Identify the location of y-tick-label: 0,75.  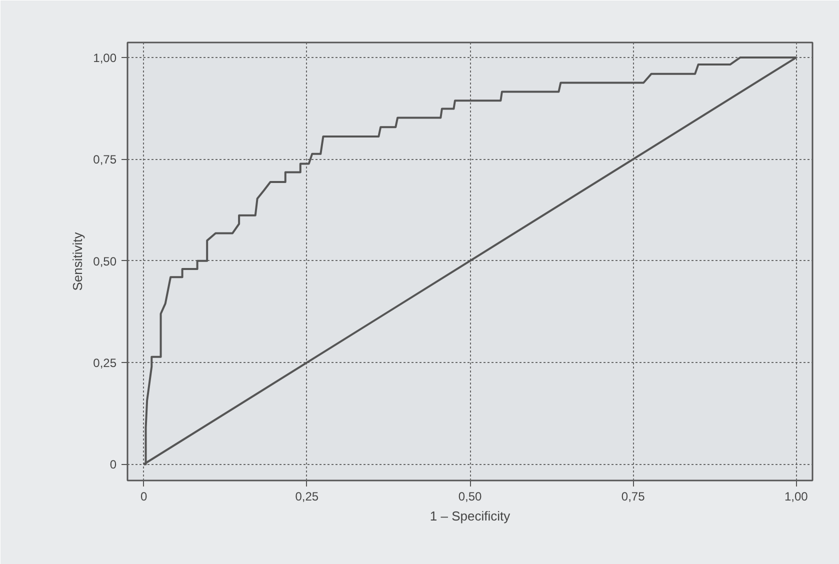
(105, 159).